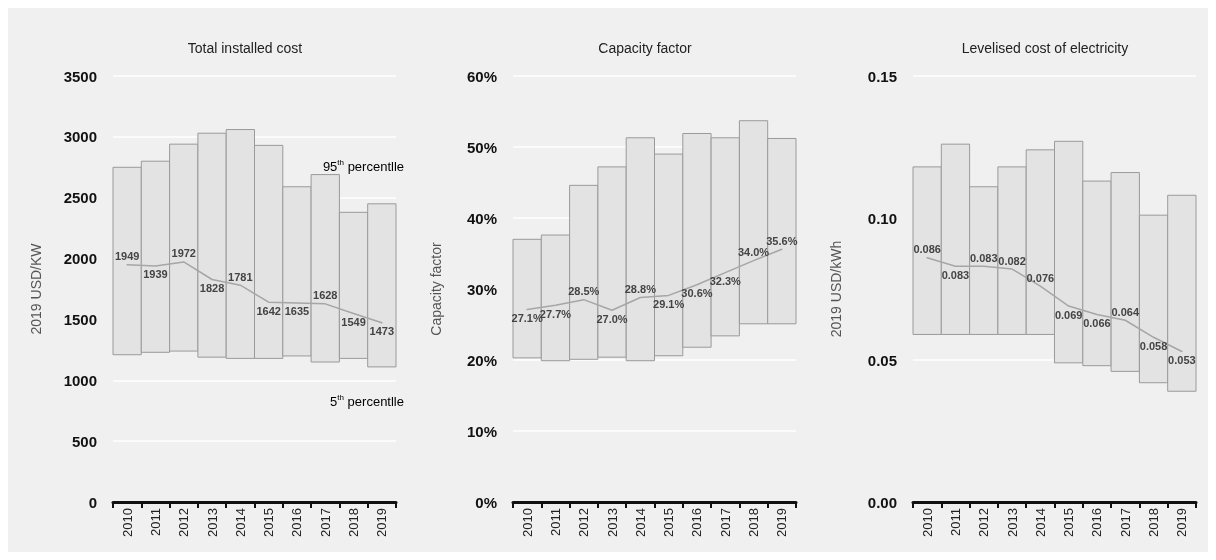  What do you see at coordinates (80, 198) in the screenshot?
I see `y-tick-label: 2500` at bounding box center [80, 198].